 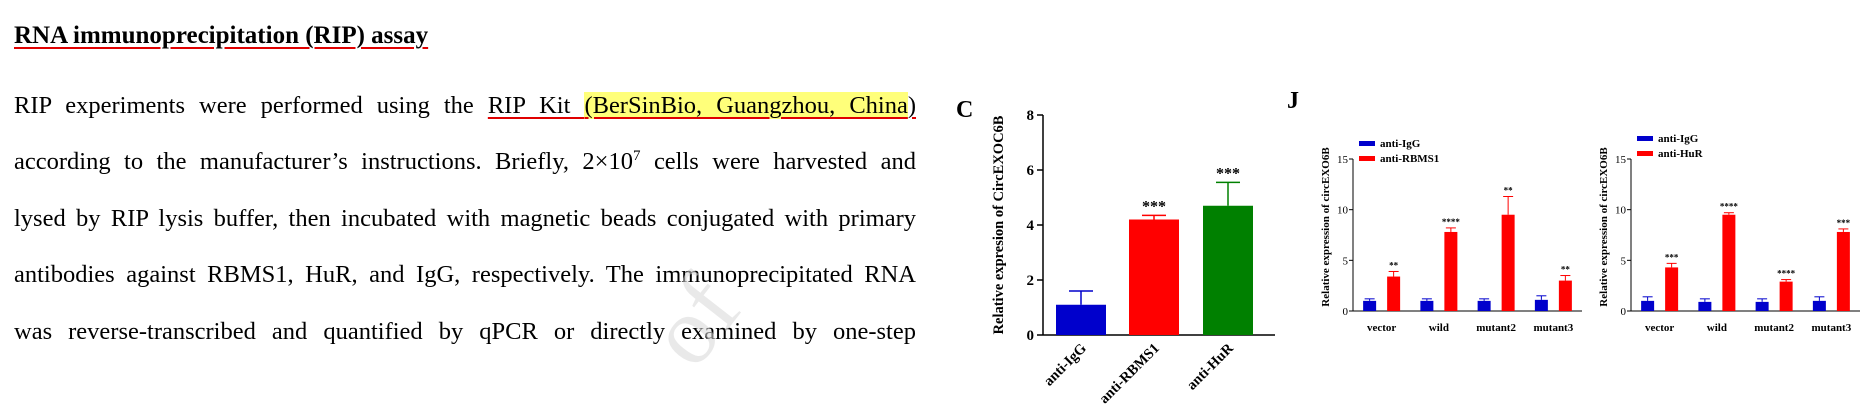 What do you see at coordinates (1293, 101) in the screenshot?
I see `panel-letter-j: J` at bounding box center [1293, 101].